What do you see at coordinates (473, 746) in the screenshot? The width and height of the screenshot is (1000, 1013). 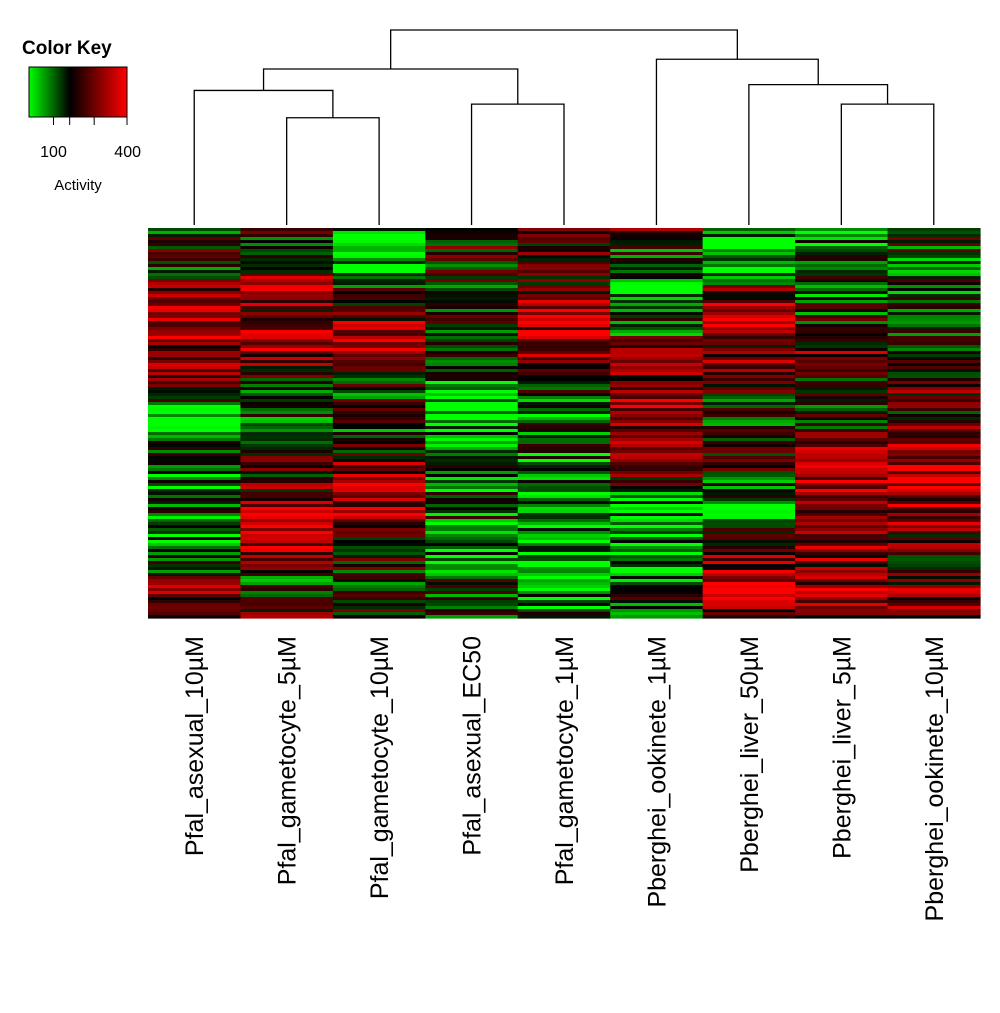 I see `column-label: Pfal_asexual_EC50` at bounding box center [473, 746].